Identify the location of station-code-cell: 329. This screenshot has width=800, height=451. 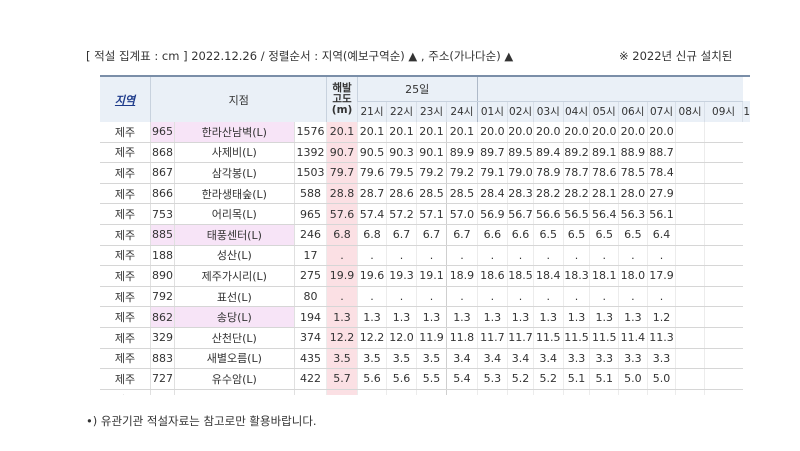
(162, 338).